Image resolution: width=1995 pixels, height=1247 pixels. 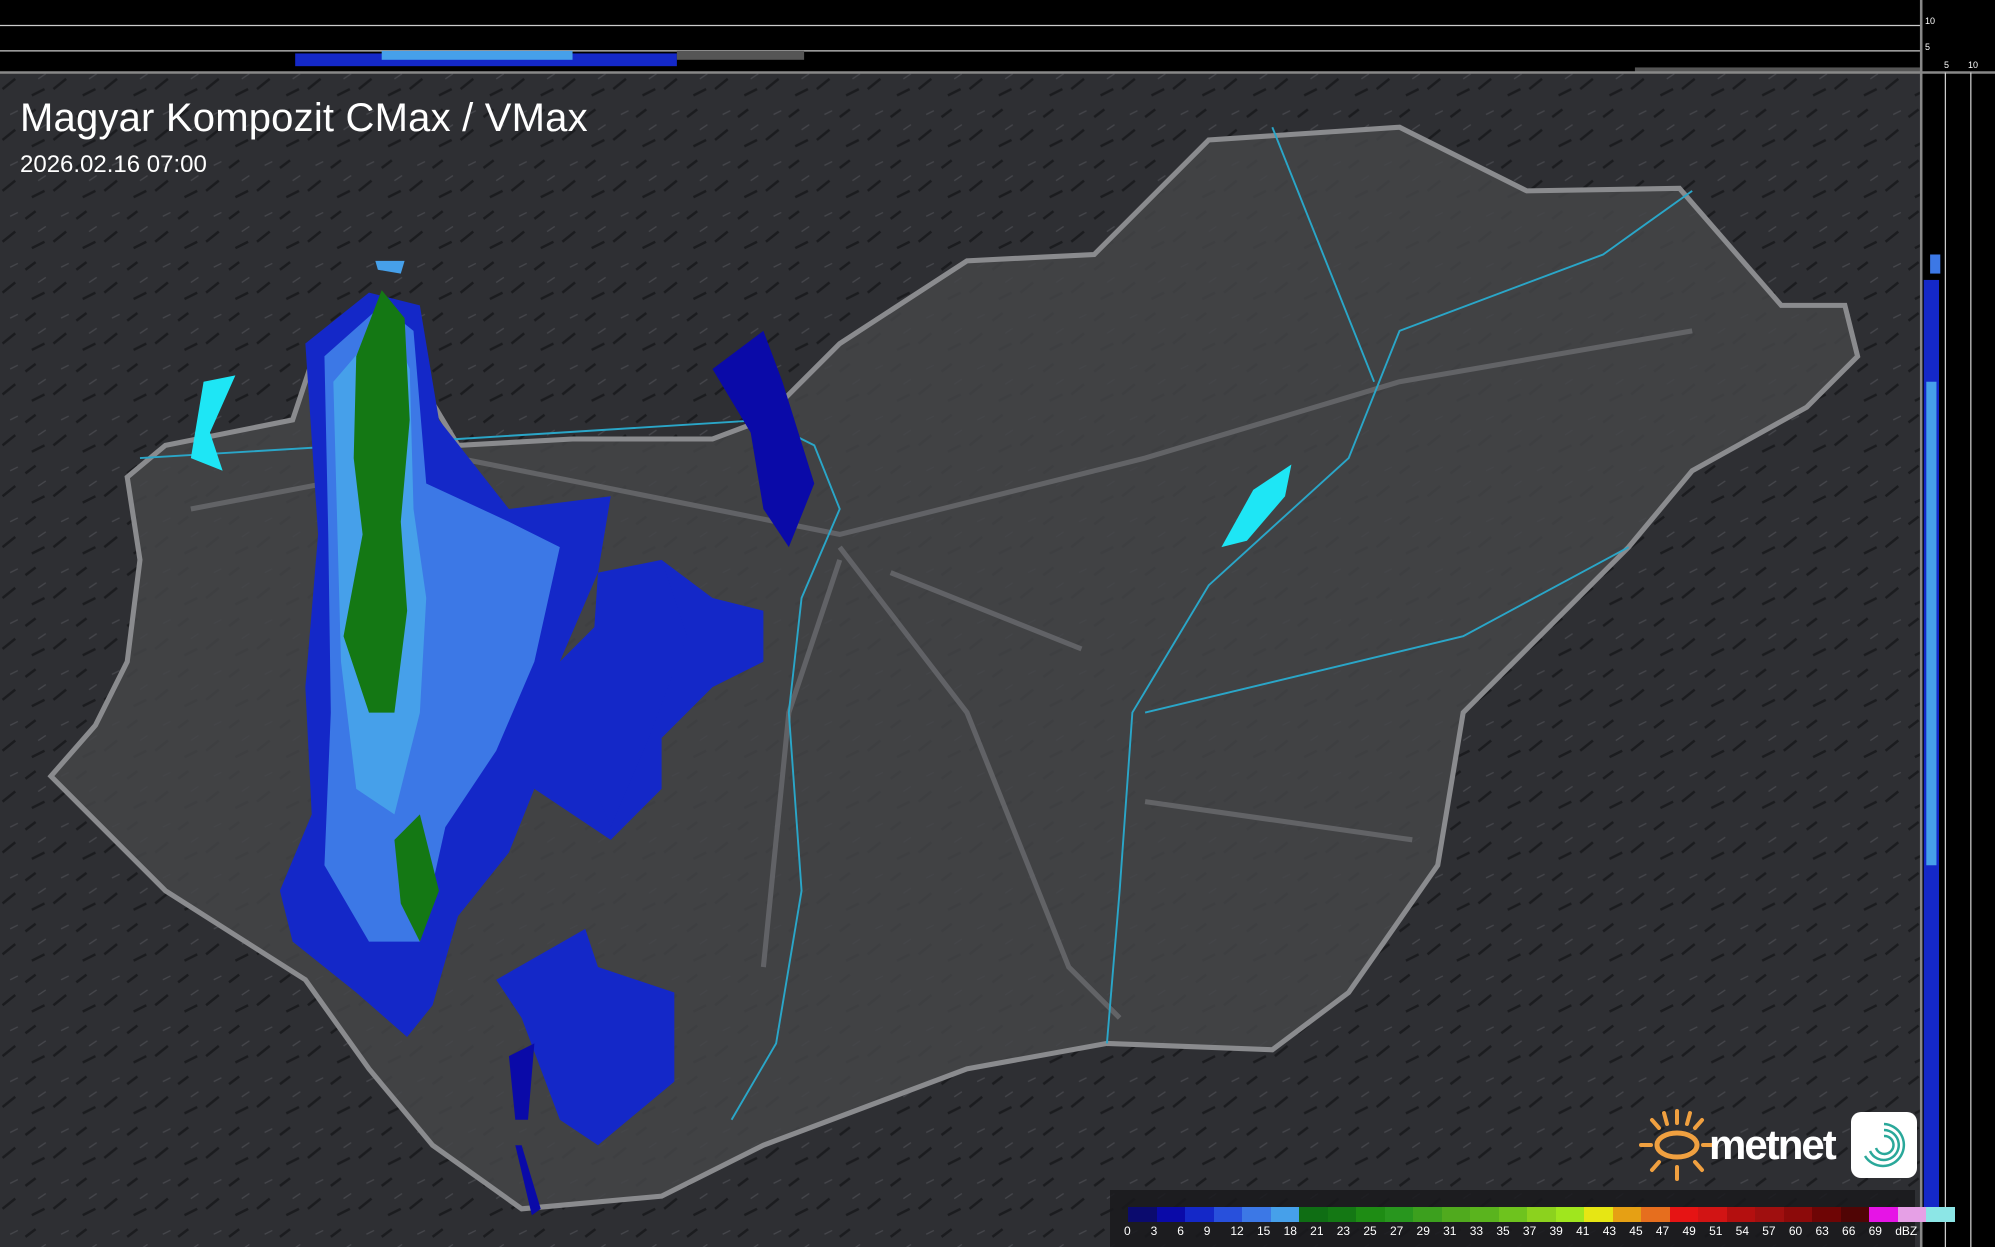 What do you see at coordinates (1822, 1231) in the screenshot?
I see `legend-label: 63` at bounding box center [1822, 1231].